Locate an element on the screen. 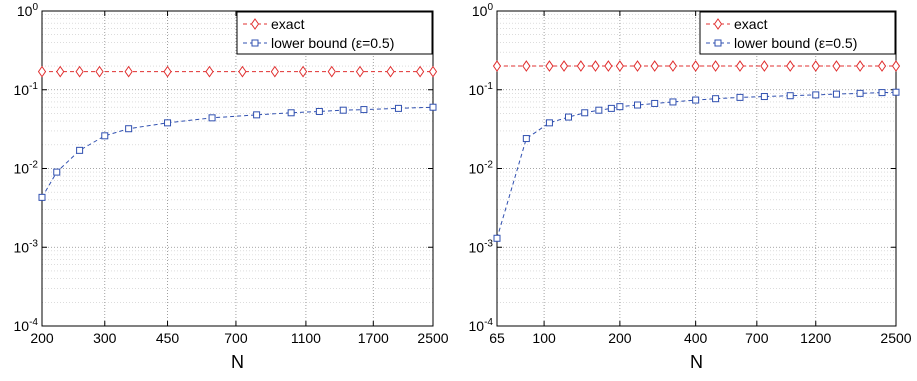  x-tick-label: 450 is located at coordinates (168, 338).